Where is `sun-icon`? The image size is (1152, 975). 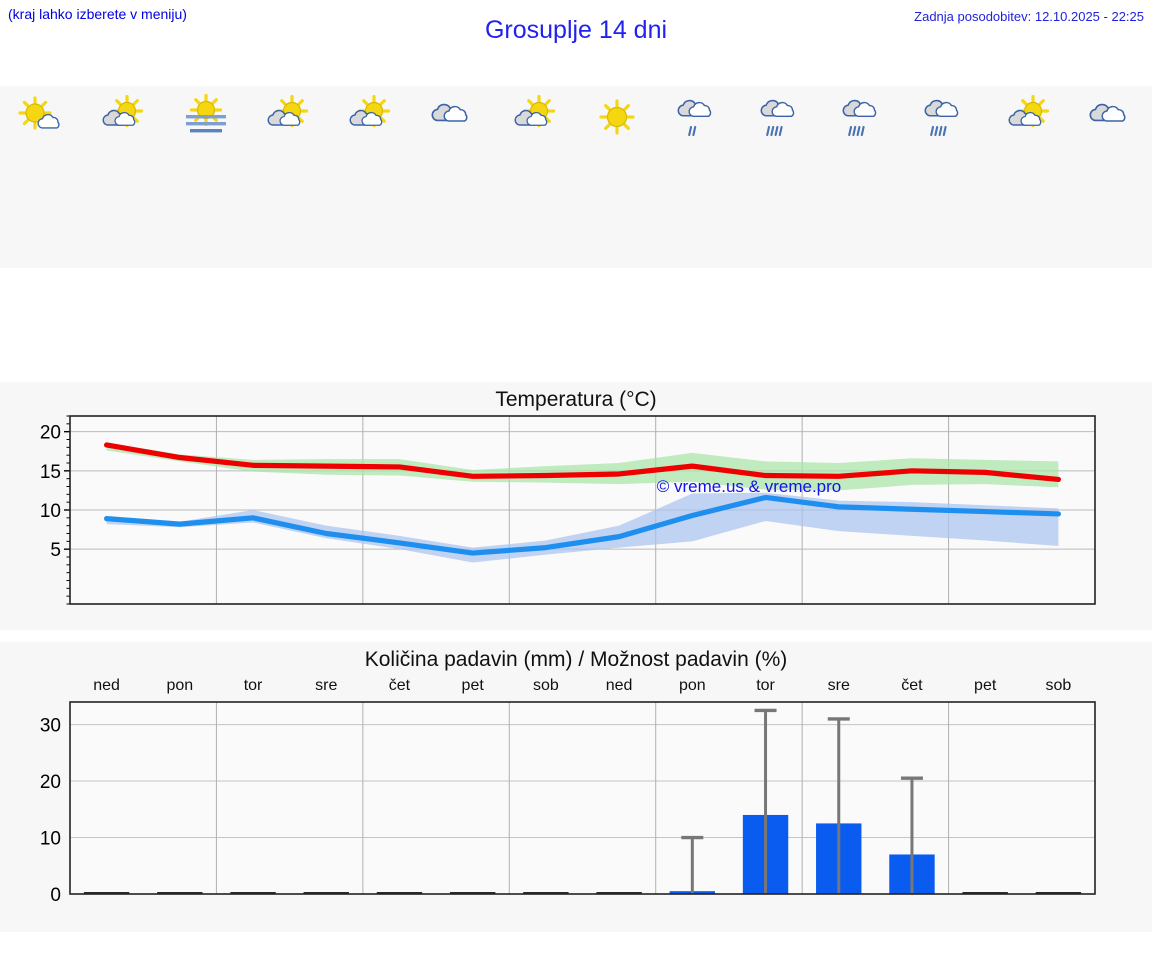 sun-icon is located at coordinates (617, 117).